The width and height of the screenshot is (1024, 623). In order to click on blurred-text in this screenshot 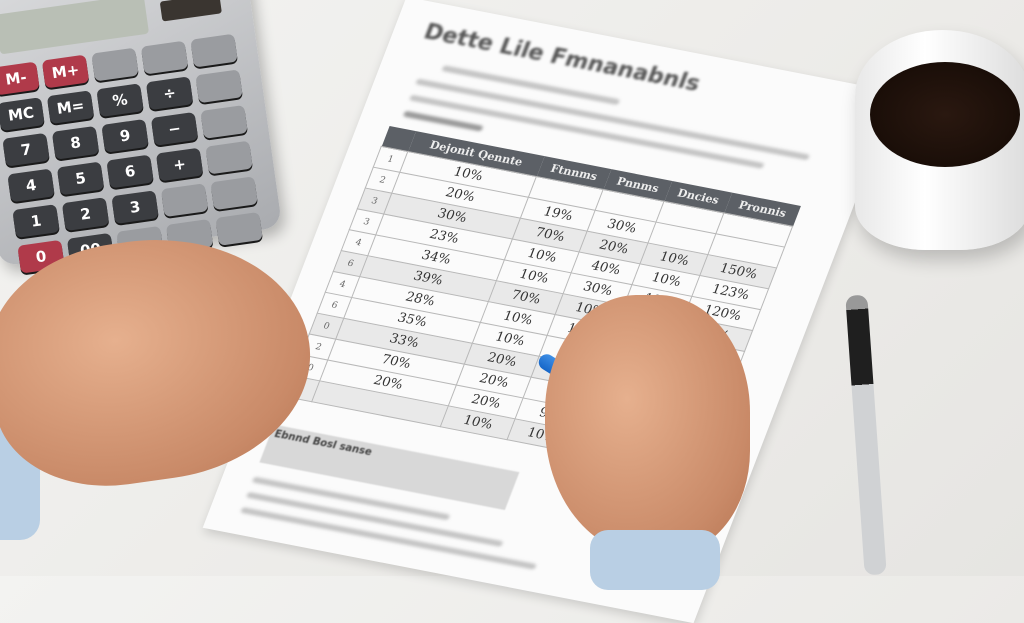, I will do `click(443, 121)`.